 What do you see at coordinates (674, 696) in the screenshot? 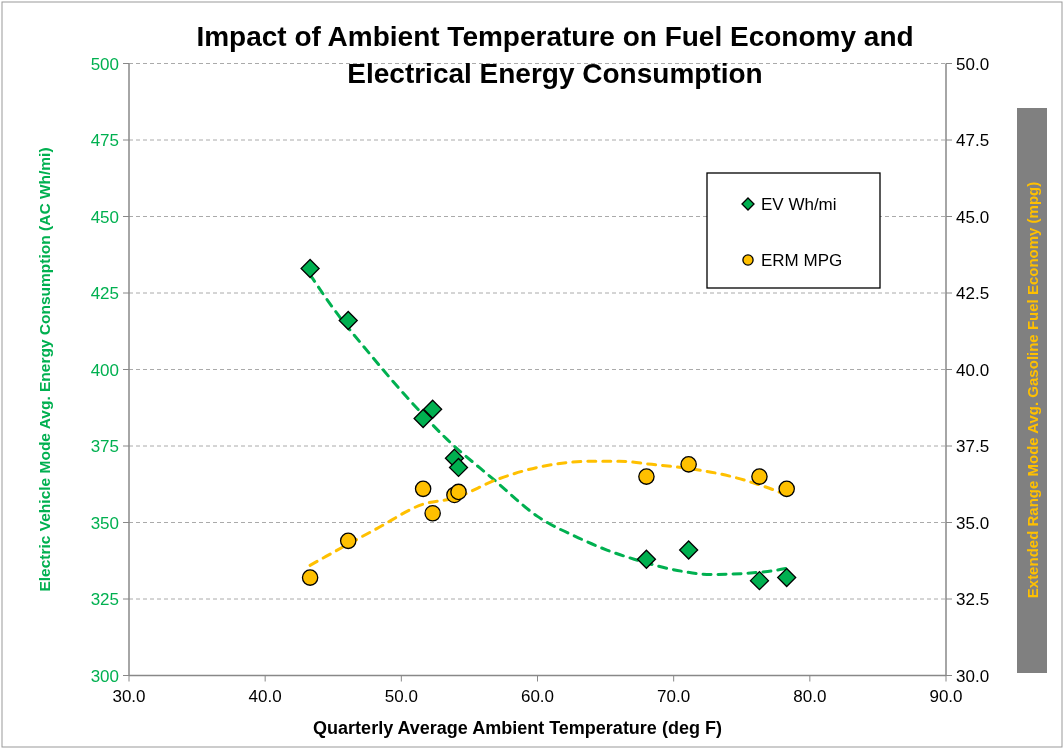
I see `x-tick-label: 70.0` at bounding box center [674, 696].